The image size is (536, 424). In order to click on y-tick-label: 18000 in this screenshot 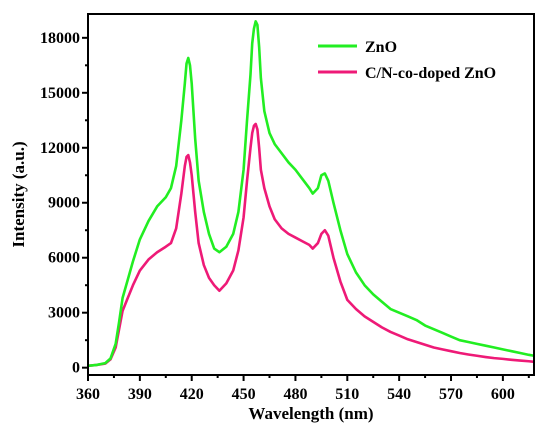, I will do `click(60, 38)`.